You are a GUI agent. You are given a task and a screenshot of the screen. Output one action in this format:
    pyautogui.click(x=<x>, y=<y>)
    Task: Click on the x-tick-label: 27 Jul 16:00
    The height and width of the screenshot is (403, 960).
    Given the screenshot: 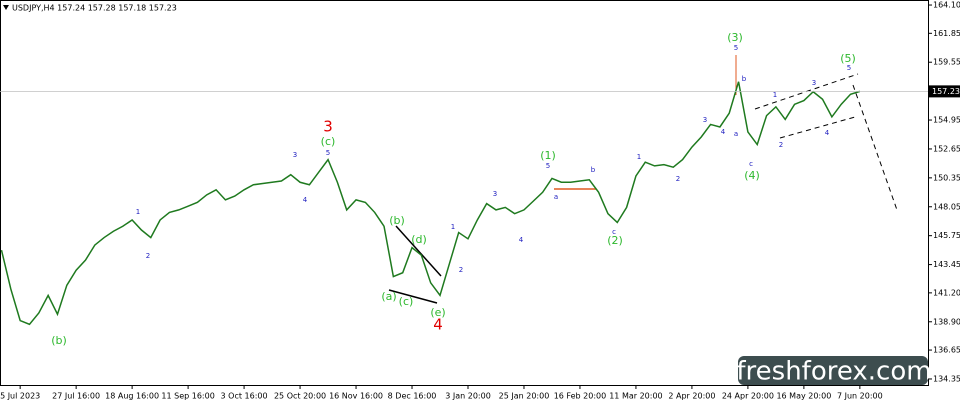 What is the action you would take?
    pyautogui.click(x=76, y=396)
    